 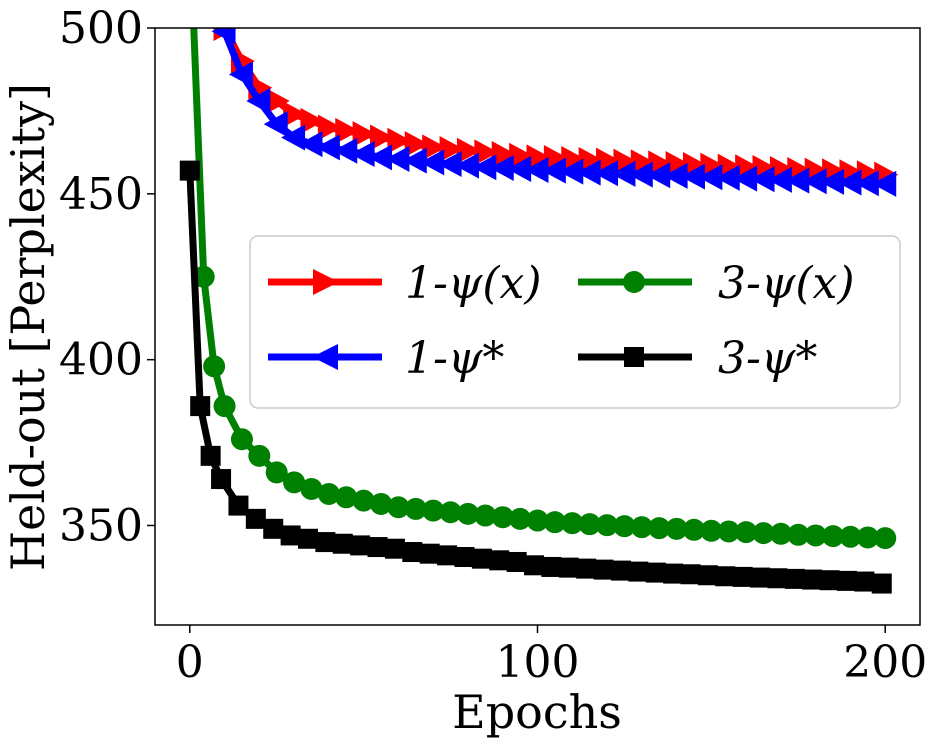 What do you see at coordinates (101, 526) in the screenshot?
I see `y-tick-label-350: 350` at bounding box center [101, 526].